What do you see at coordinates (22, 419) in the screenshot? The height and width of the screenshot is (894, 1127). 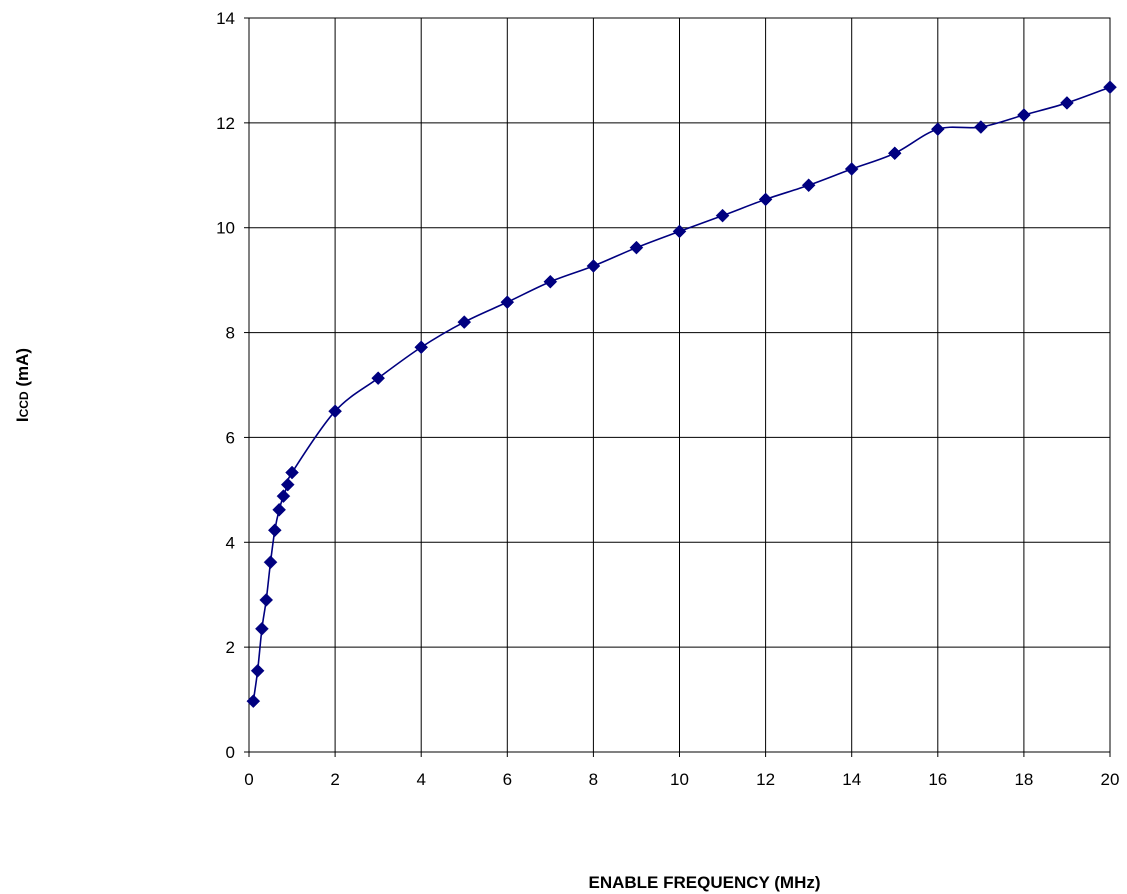 I see `y-axis-title-main: I` at bounding box center [22, 419].